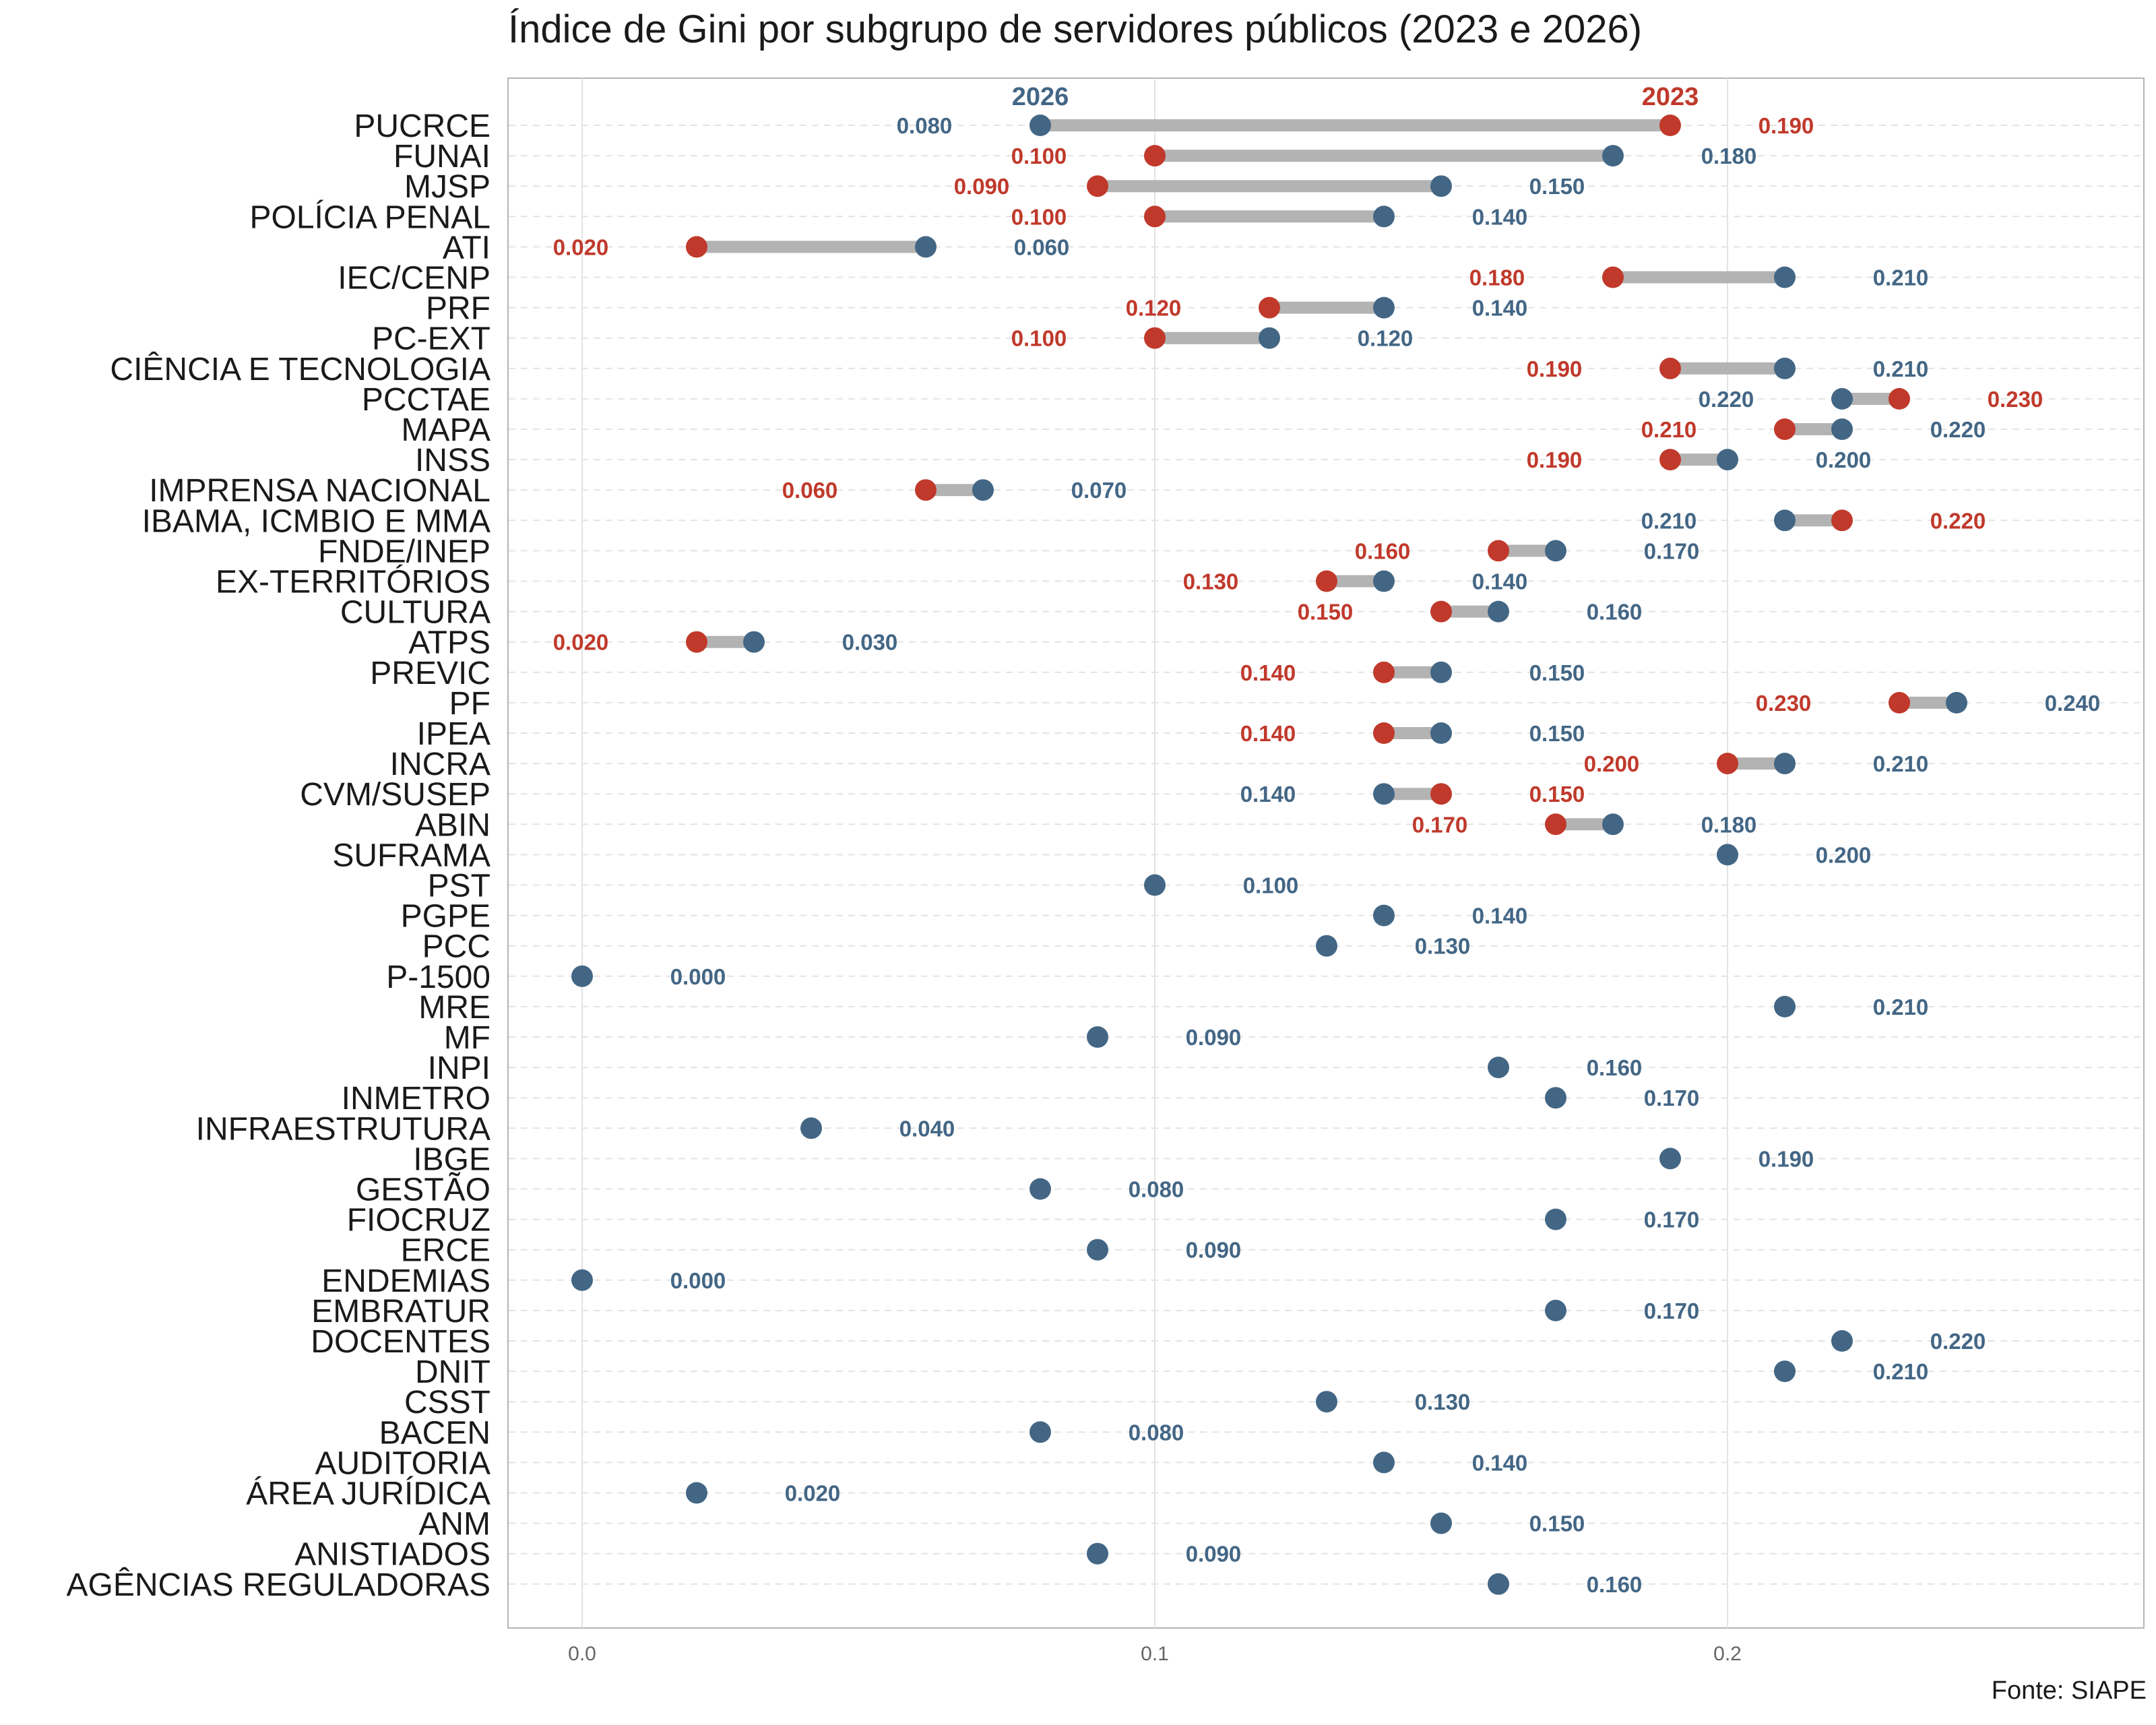 The image size is (2156, 1725). What do you see at coordinates (454, 1524) in the screenshot?
I see `category-label: ANM` at bounding box center [454, 1524].